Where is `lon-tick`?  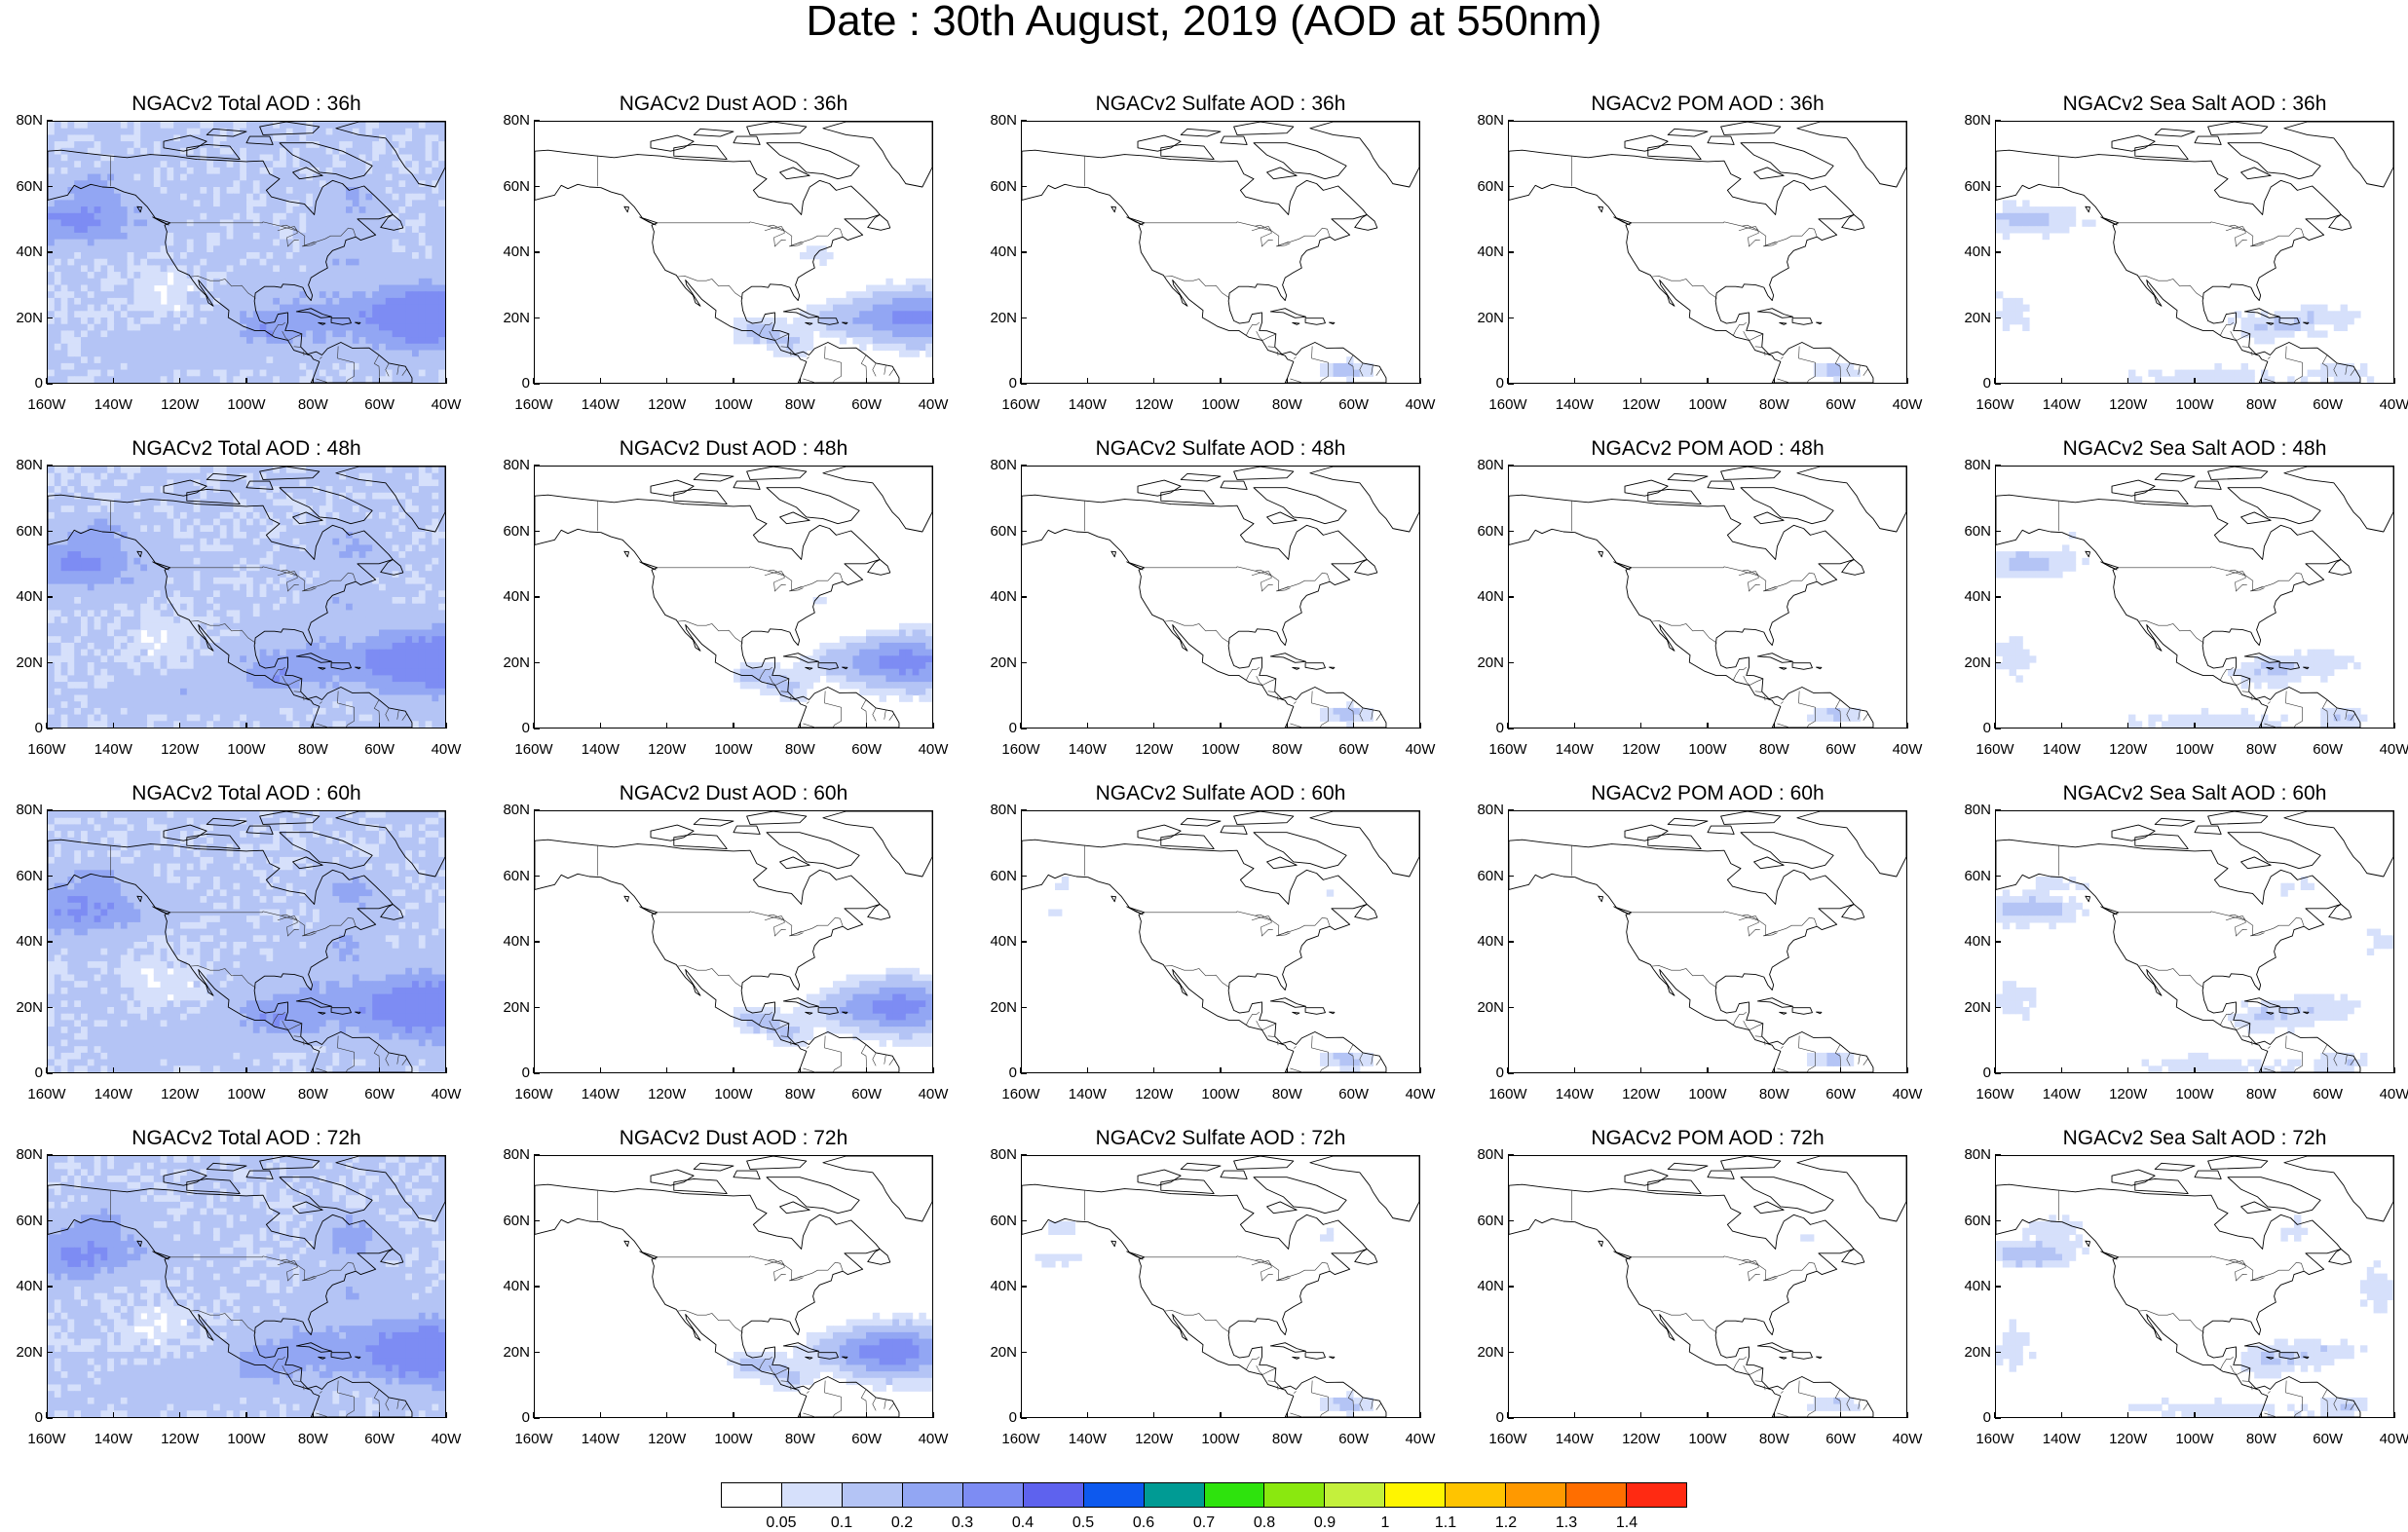 lon-tick is located at coordinates (1287, 381).